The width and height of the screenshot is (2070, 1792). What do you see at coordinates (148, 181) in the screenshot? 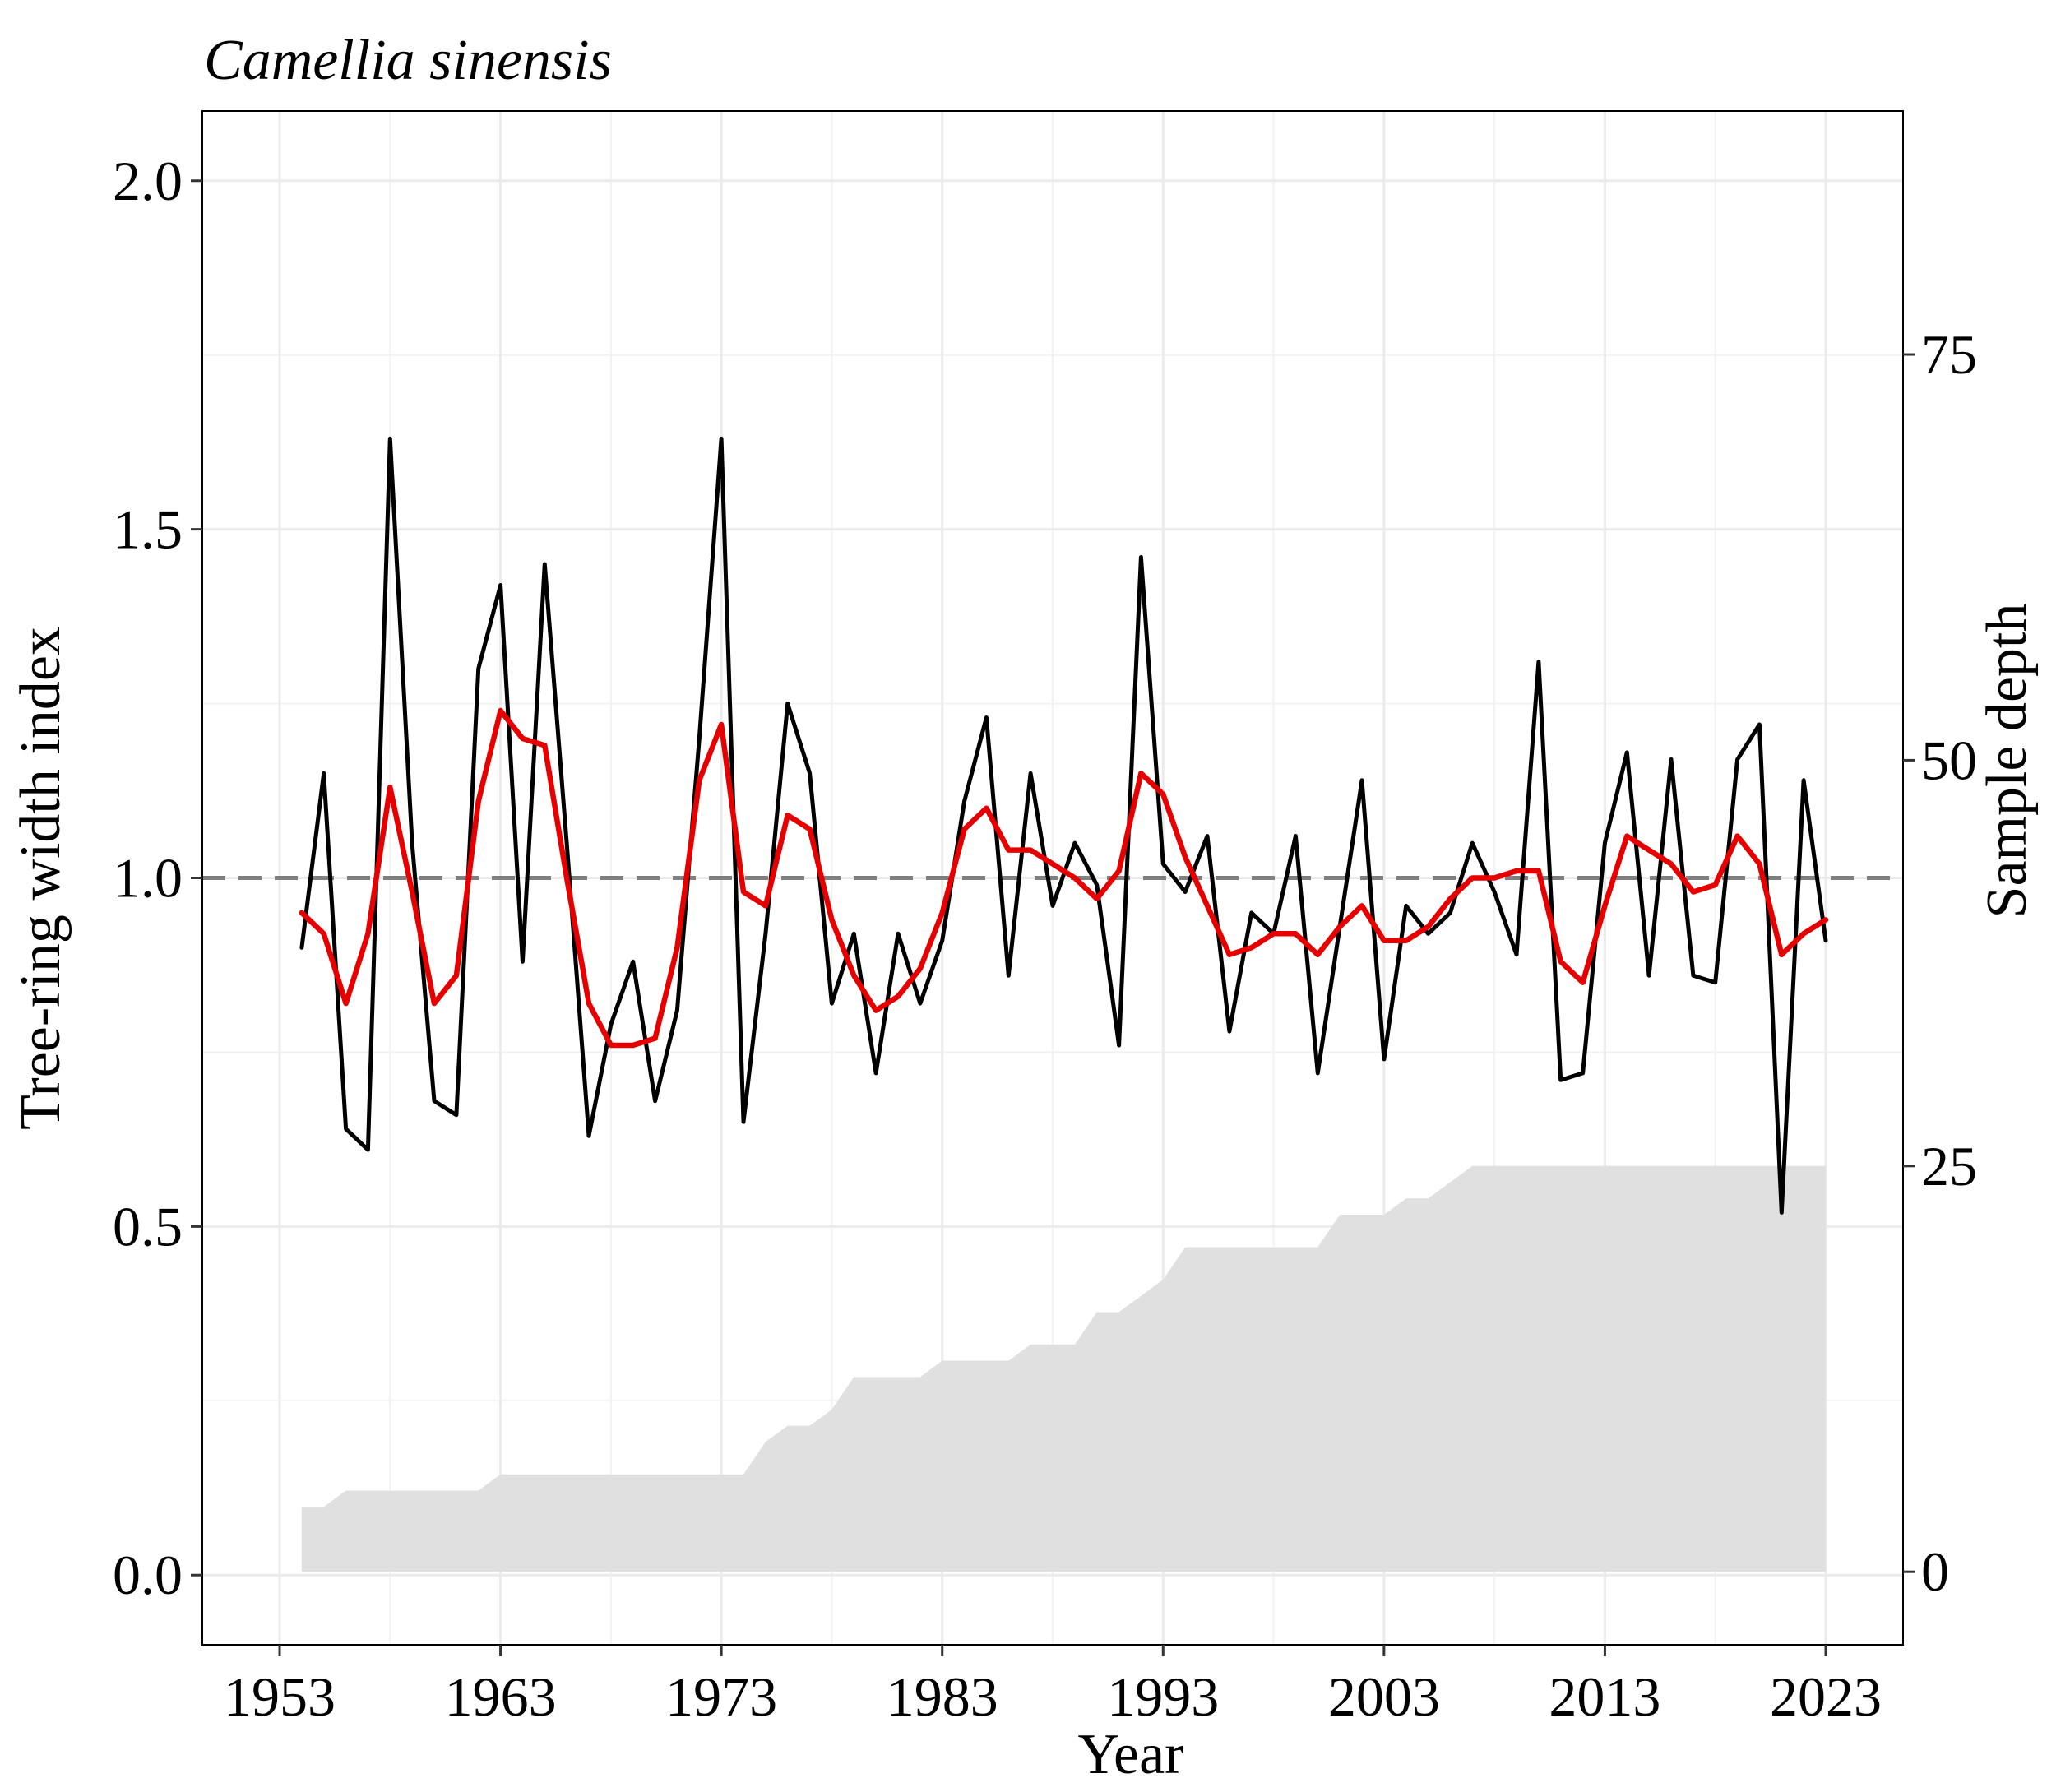
I see `y-tick-label: 2.0` at bounding box center [148, 181].